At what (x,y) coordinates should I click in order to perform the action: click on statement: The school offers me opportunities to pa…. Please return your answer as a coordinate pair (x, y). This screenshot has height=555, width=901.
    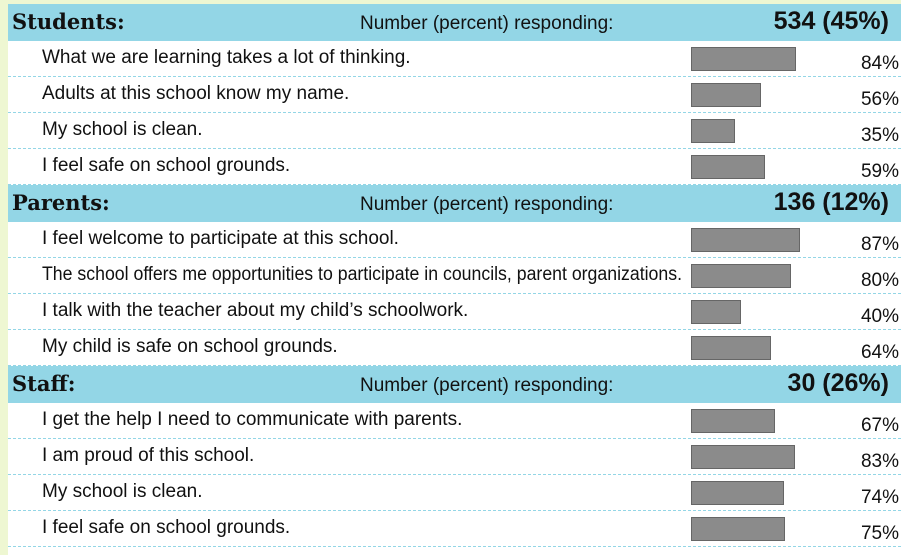
    Looking at the image, I should click on (362, 274).